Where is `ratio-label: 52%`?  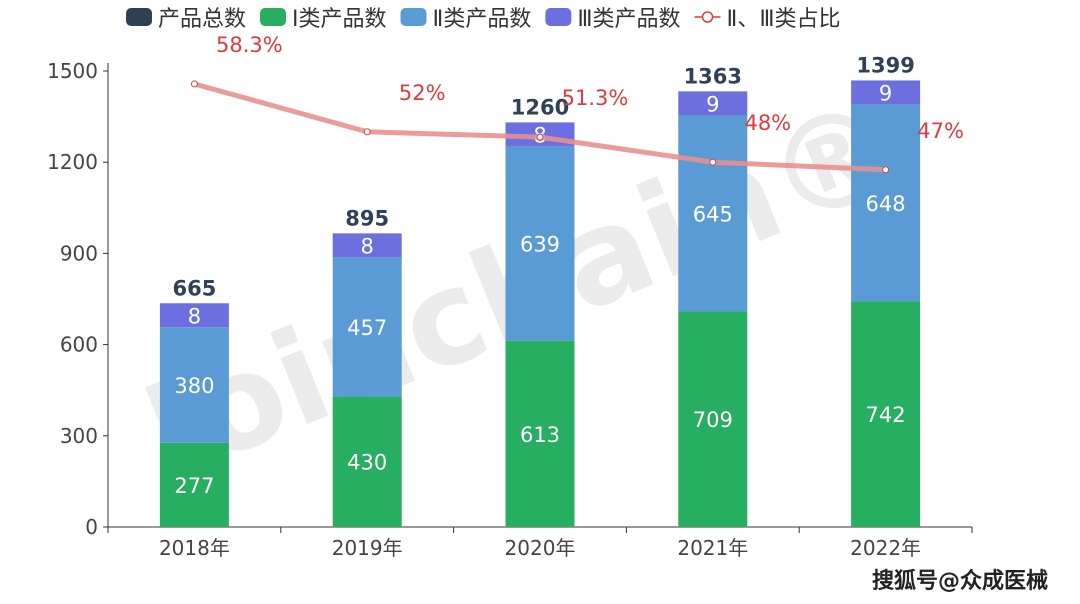
ratio-label: 52% is located at coordinates (422, 93).